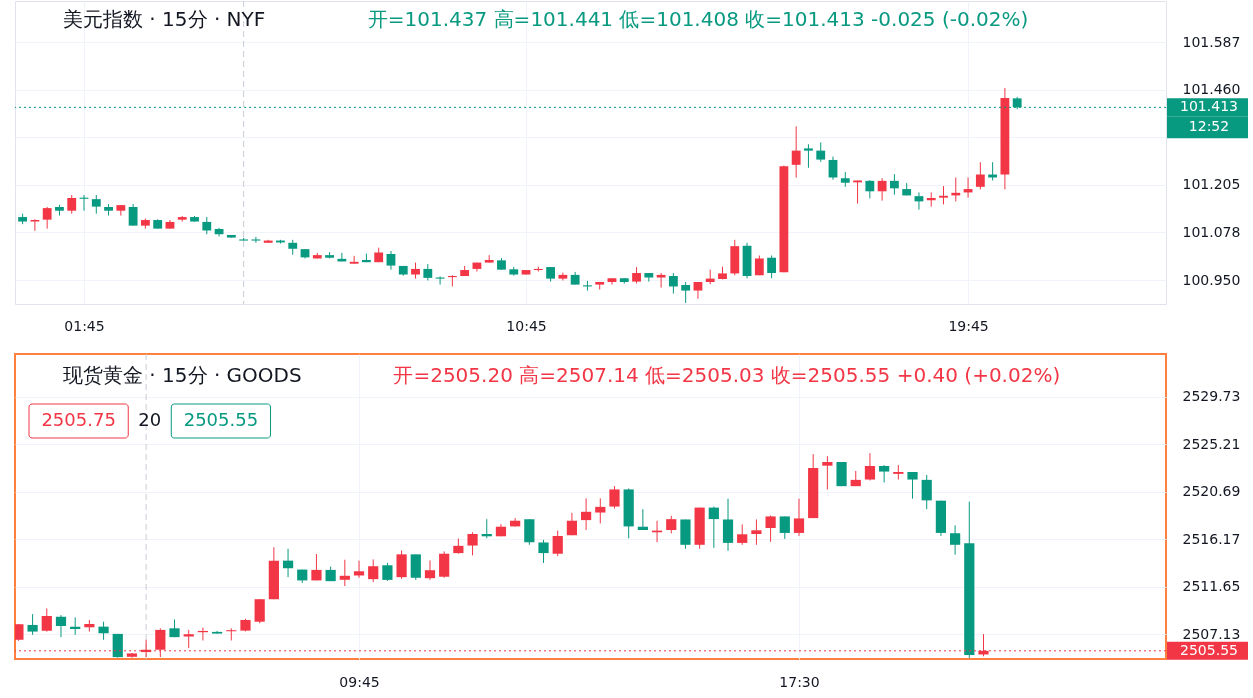 Image resolution: width=1253 pixels, height=698 pixels. Describe the element at coordinates (1211, 41) in the screenshot. I see `y-tick-label: 101.587` at that location.